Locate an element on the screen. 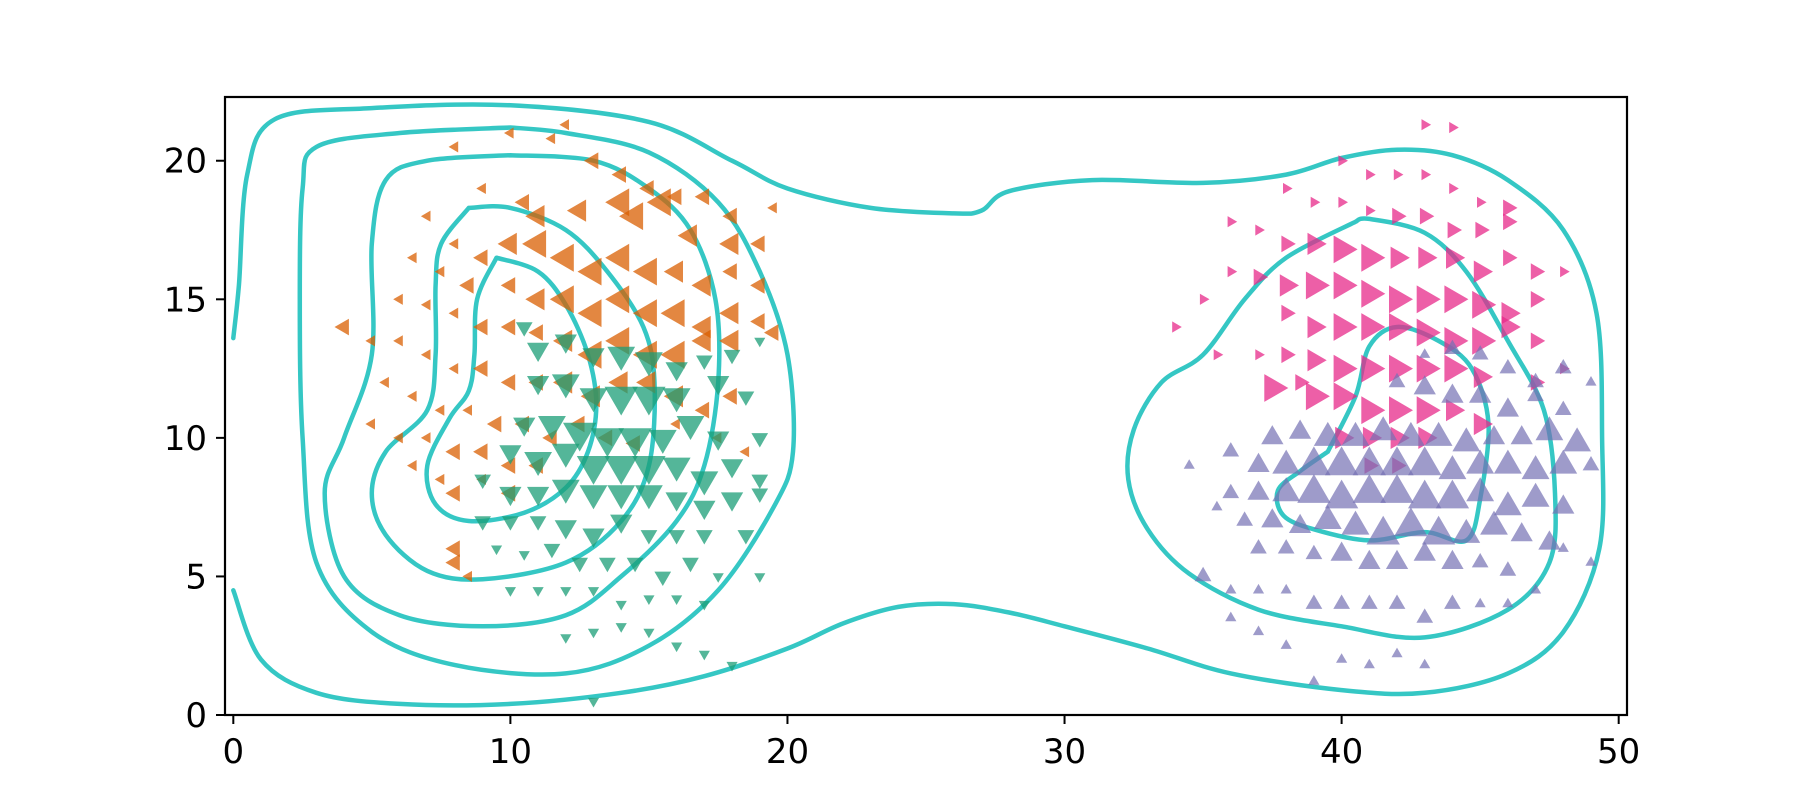 This screenshot has height=804, width=1800. x-tick-label: 40 is located at coordinates (1341, 752).